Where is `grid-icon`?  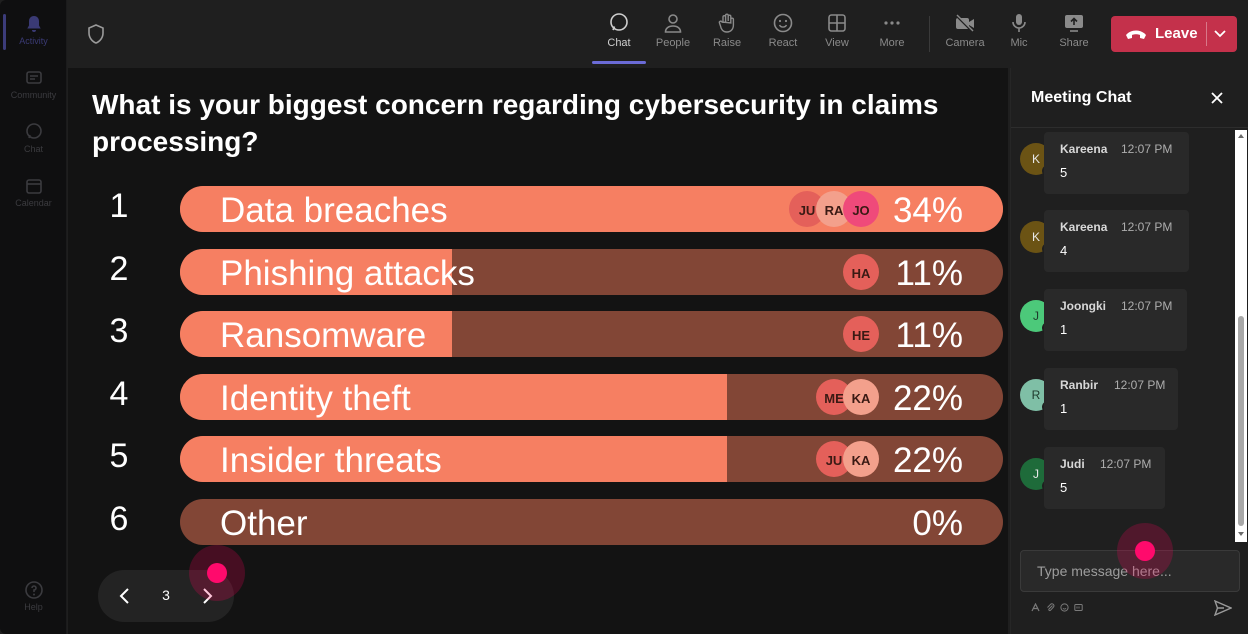 grid-icon is located at coordinates (837, 23).